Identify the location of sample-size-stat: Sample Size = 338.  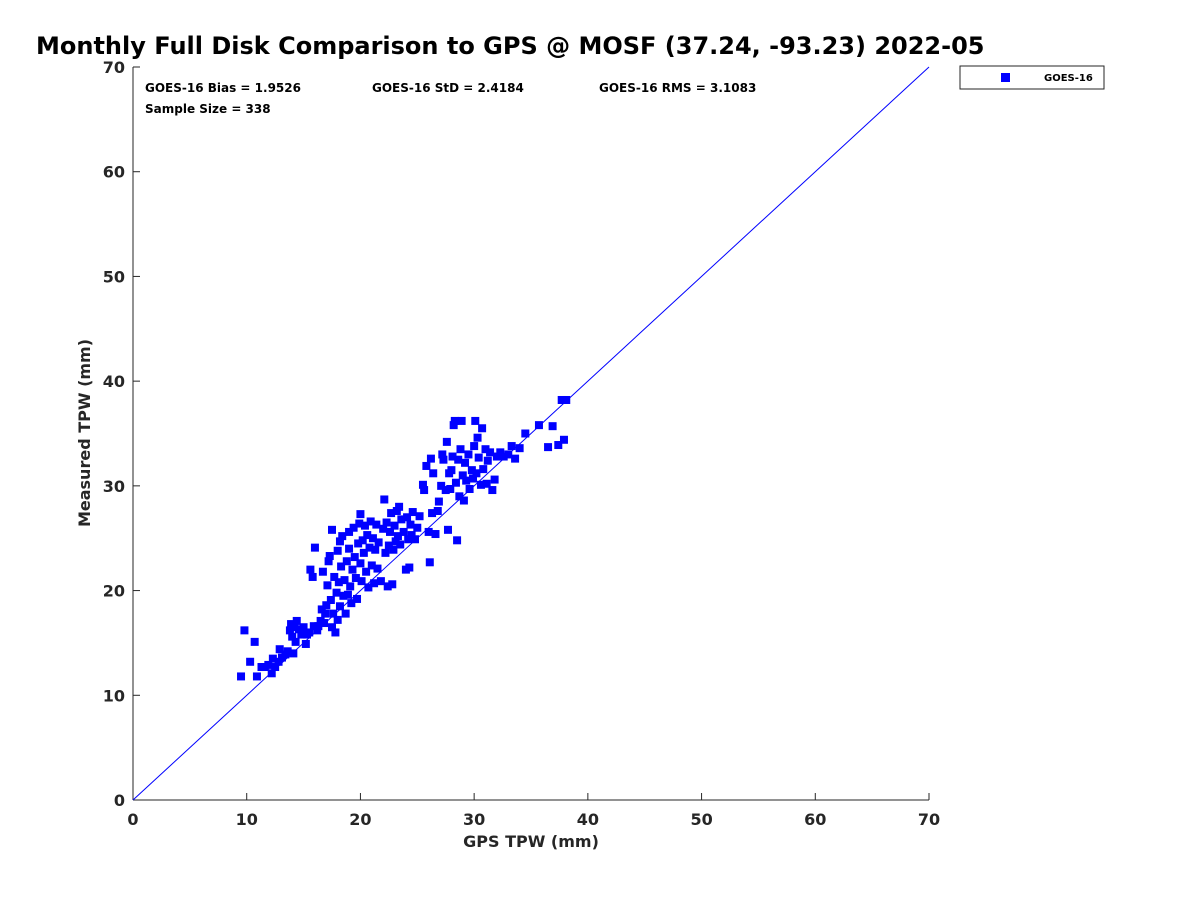
(208, 109).